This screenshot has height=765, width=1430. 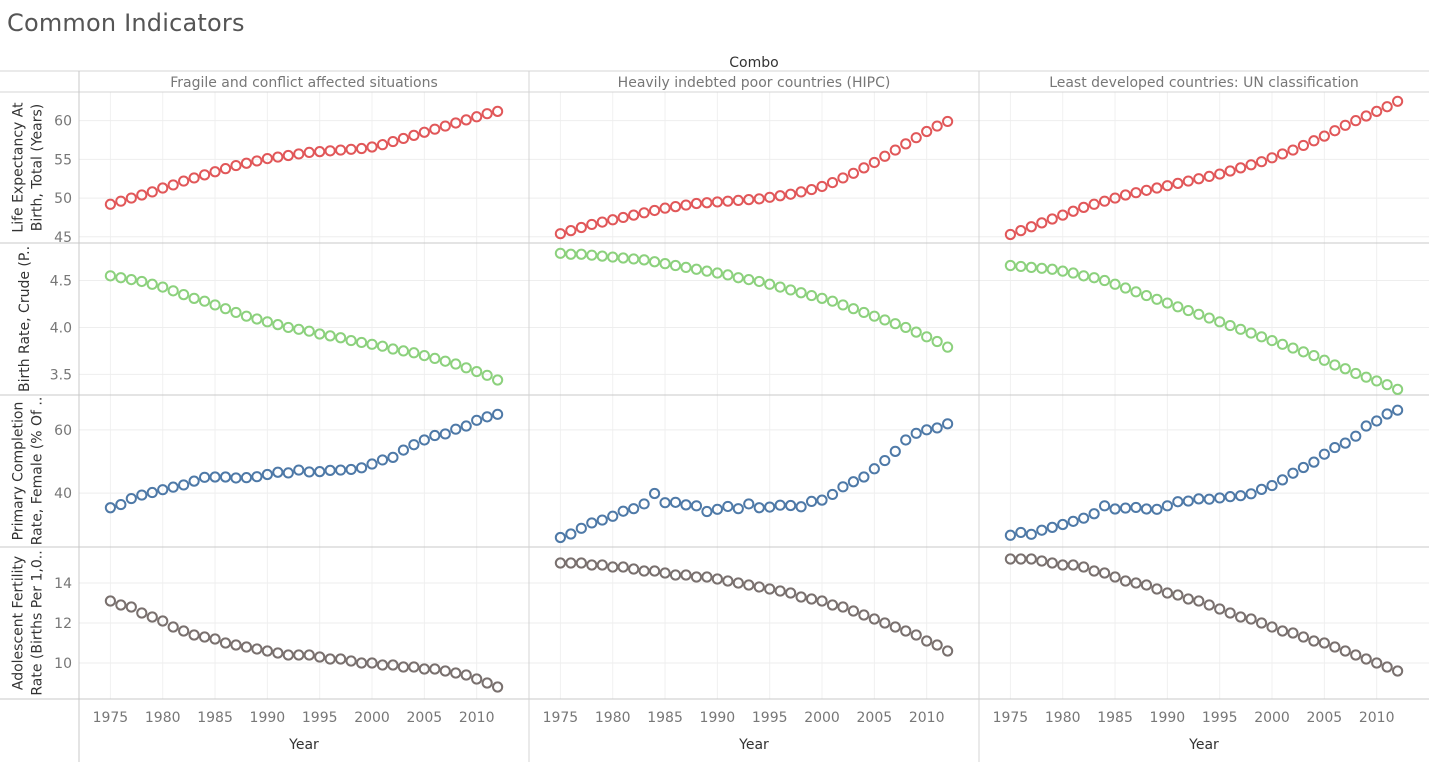 What do you see at coordinates (61, 375) in the screenshot?
I see `y-tick-label: 3.5` at bounding box center [61, 375].